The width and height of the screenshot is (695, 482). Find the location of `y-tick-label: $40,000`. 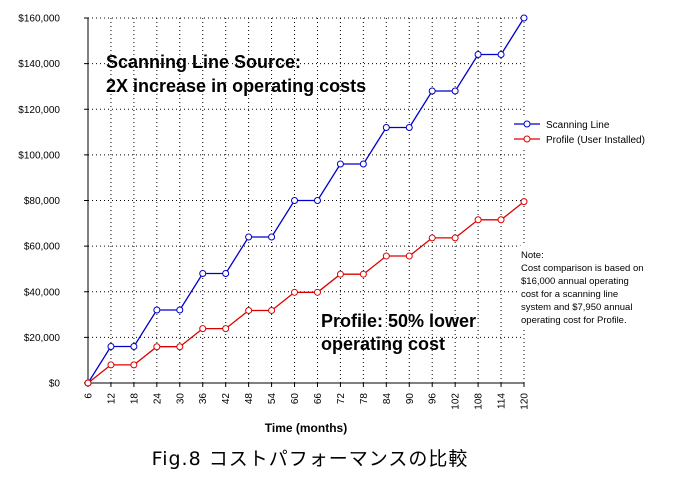

y-tick-label: $40,000 is located at coordinates (42, 292).